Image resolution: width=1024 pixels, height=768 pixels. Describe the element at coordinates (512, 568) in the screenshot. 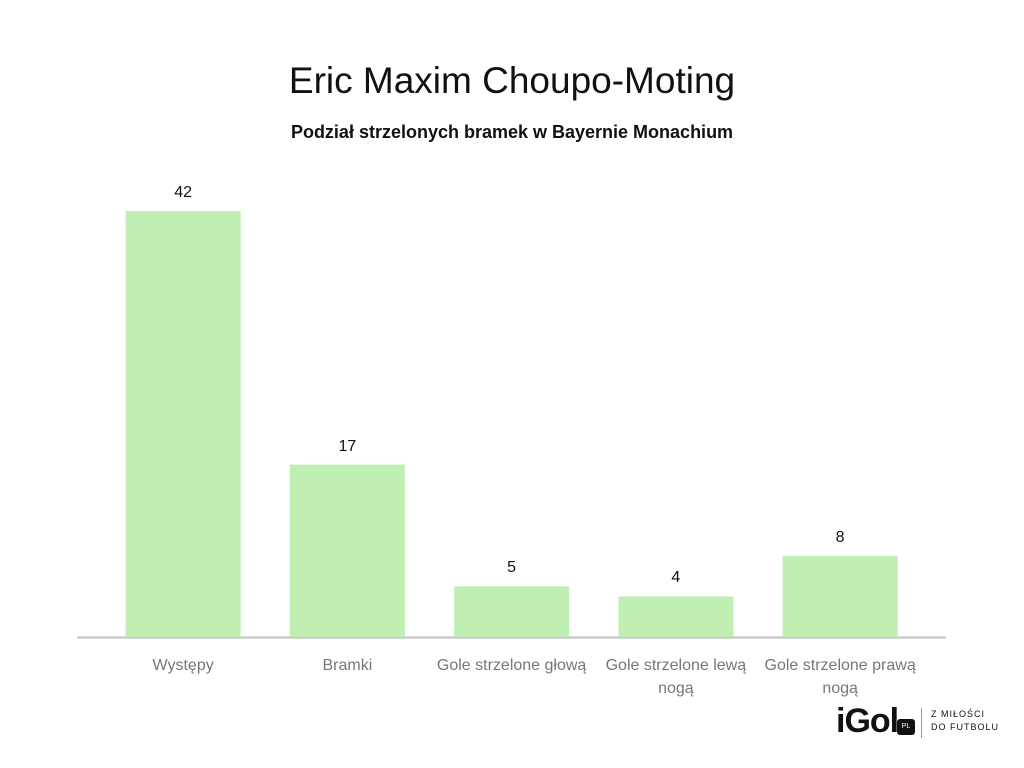

I see `value-label: 5` at that location.